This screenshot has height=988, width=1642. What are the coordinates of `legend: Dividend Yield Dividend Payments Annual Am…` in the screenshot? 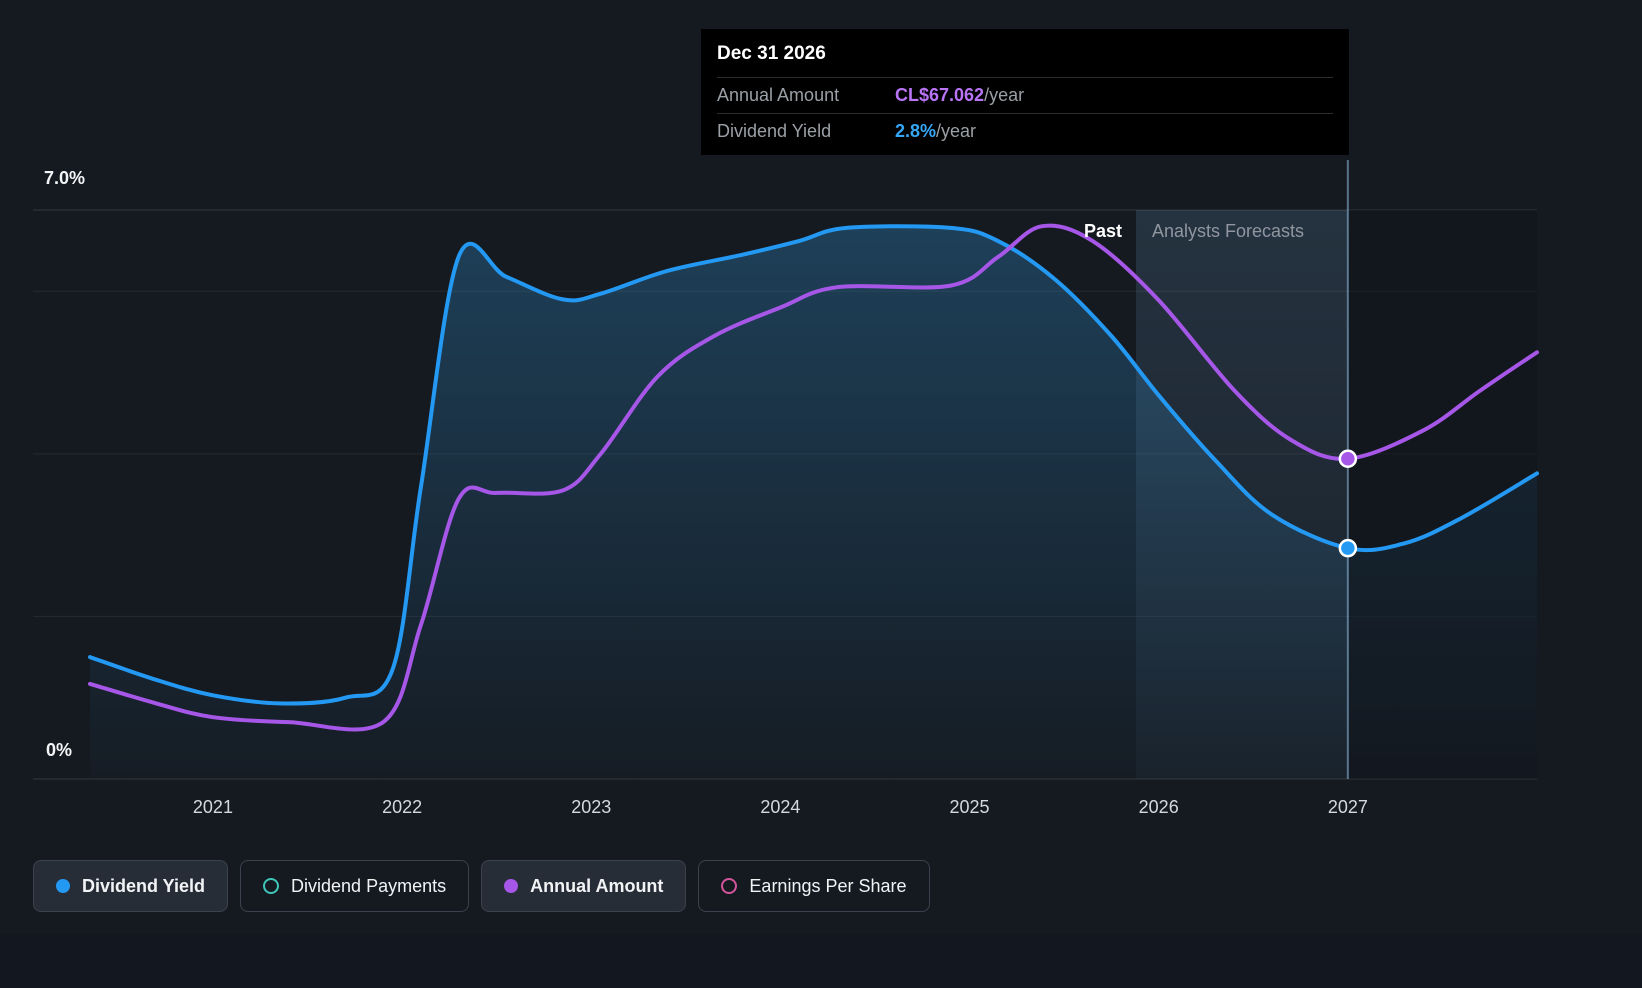 It's located at (481, 886).